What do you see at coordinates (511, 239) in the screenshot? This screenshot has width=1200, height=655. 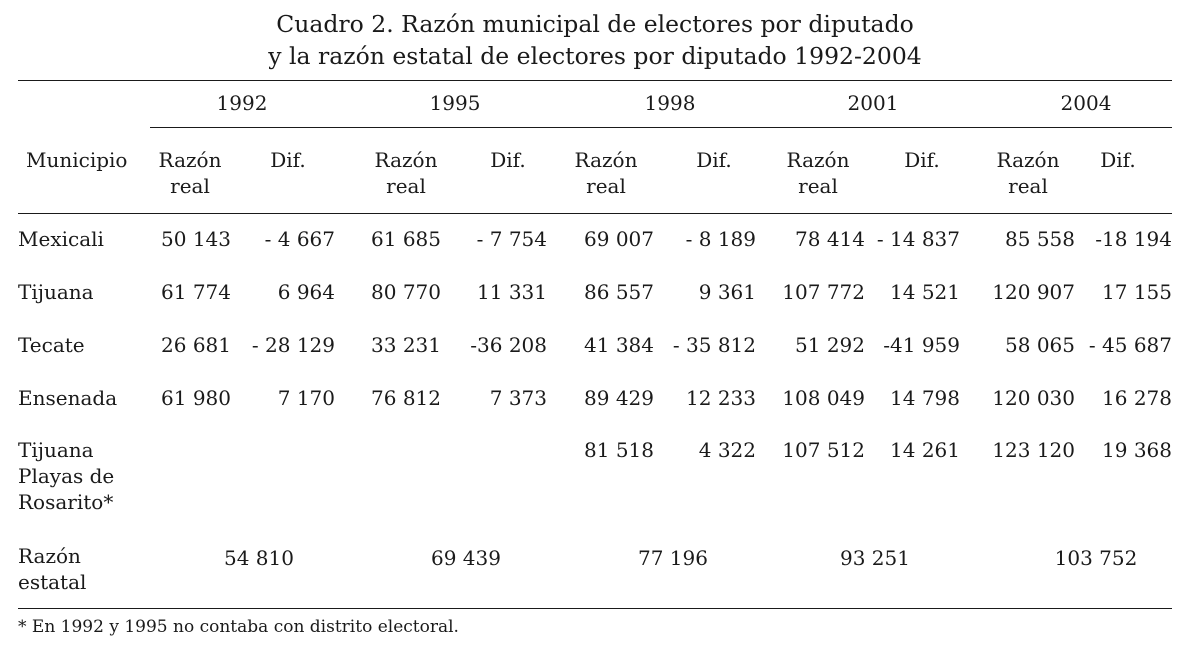 I see `dif-cell: - 7 754` at bounding box center [511, 239].